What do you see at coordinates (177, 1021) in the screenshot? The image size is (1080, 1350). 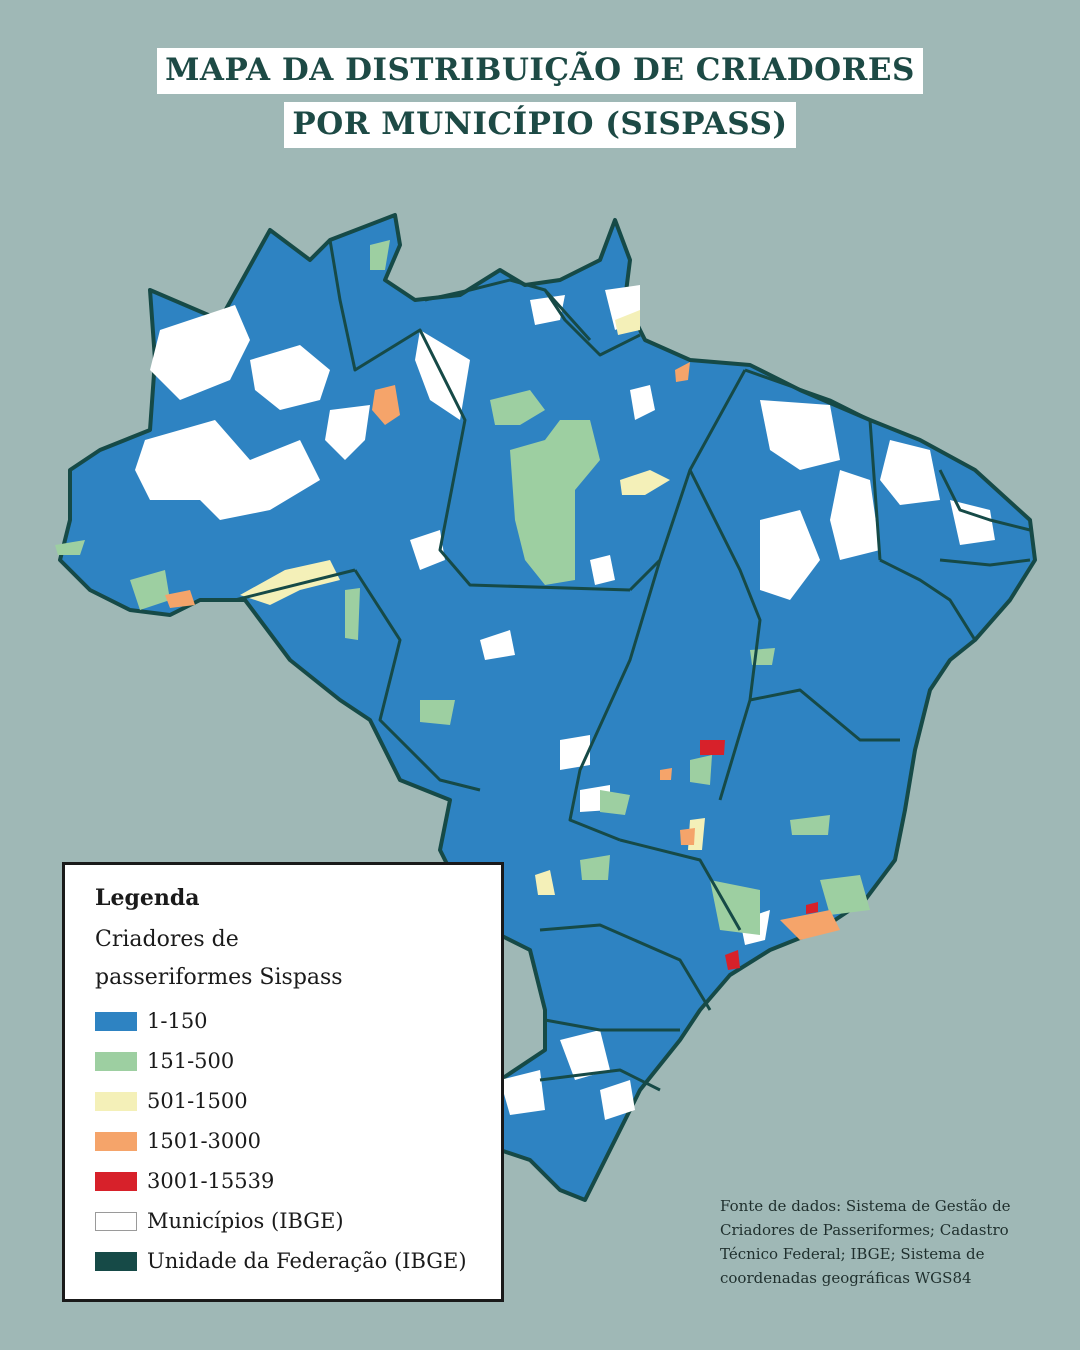 I see `legend-label: 1-150` at bounding box center [177, 1021].